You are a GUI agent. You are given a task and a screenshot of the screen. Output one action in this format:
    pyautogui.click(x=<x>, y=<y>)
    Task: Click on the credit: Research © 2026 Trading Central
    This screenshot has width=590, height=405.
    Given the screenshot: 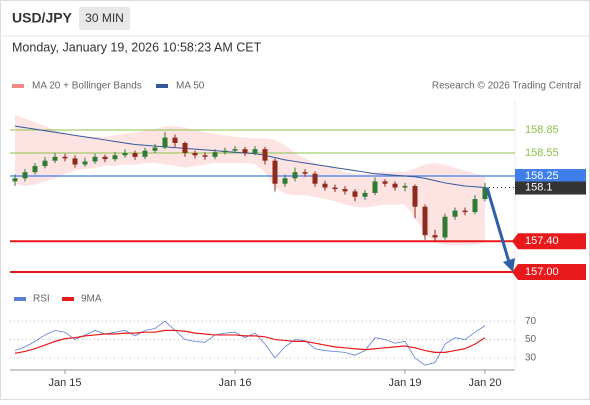 What is the action you would take?
    pyautogui.click(x=506, y=86)
    